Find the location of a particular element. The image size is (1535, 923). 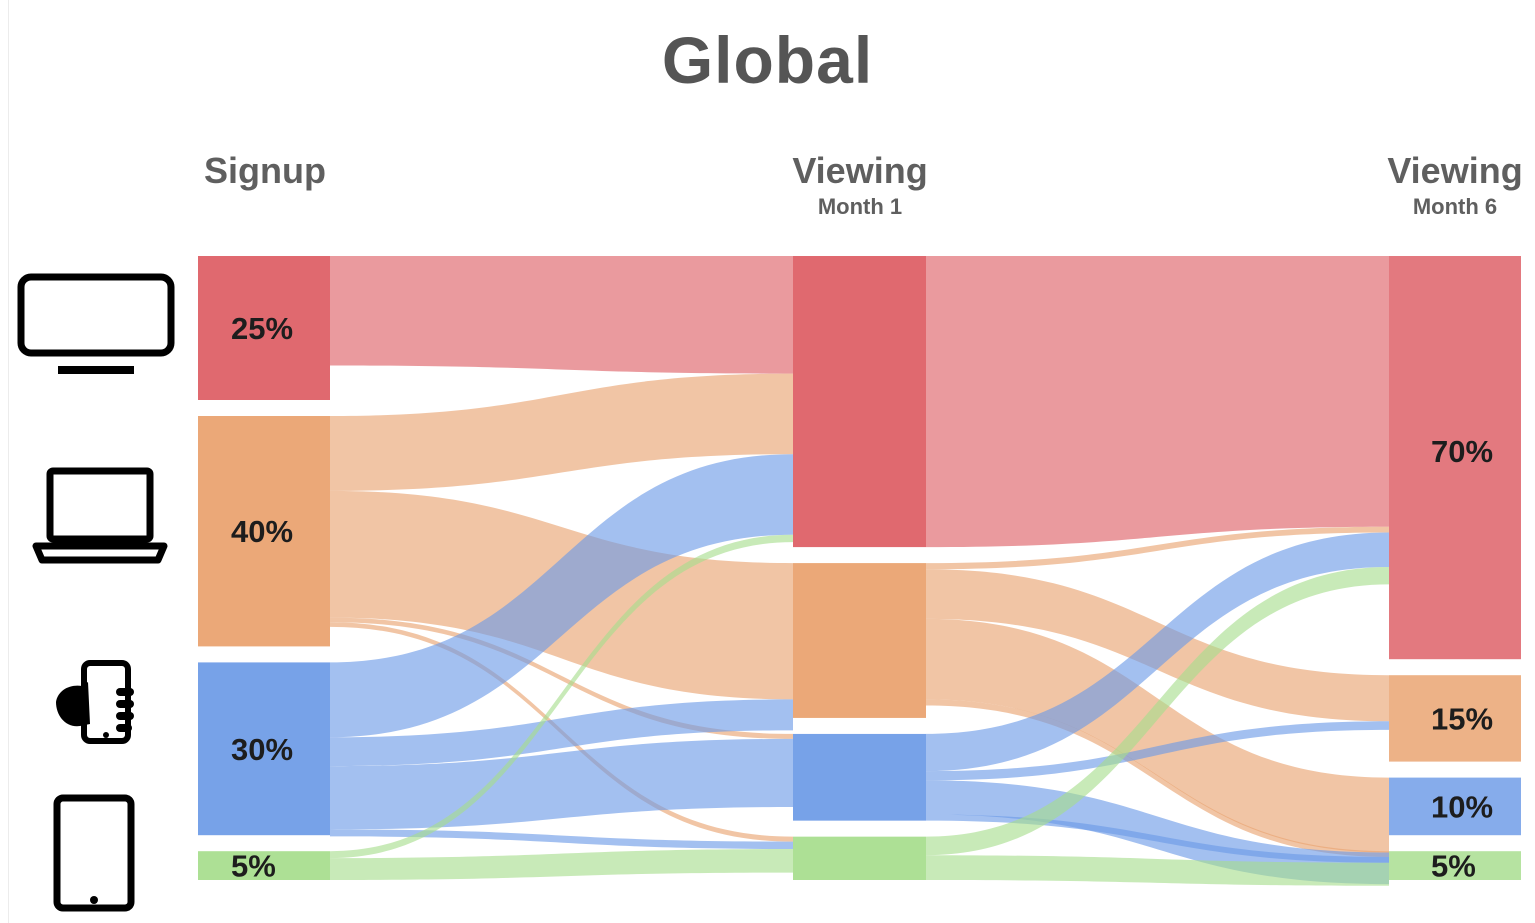

link-m1-laptop-to-tv is located at coordinates (1157, 548).